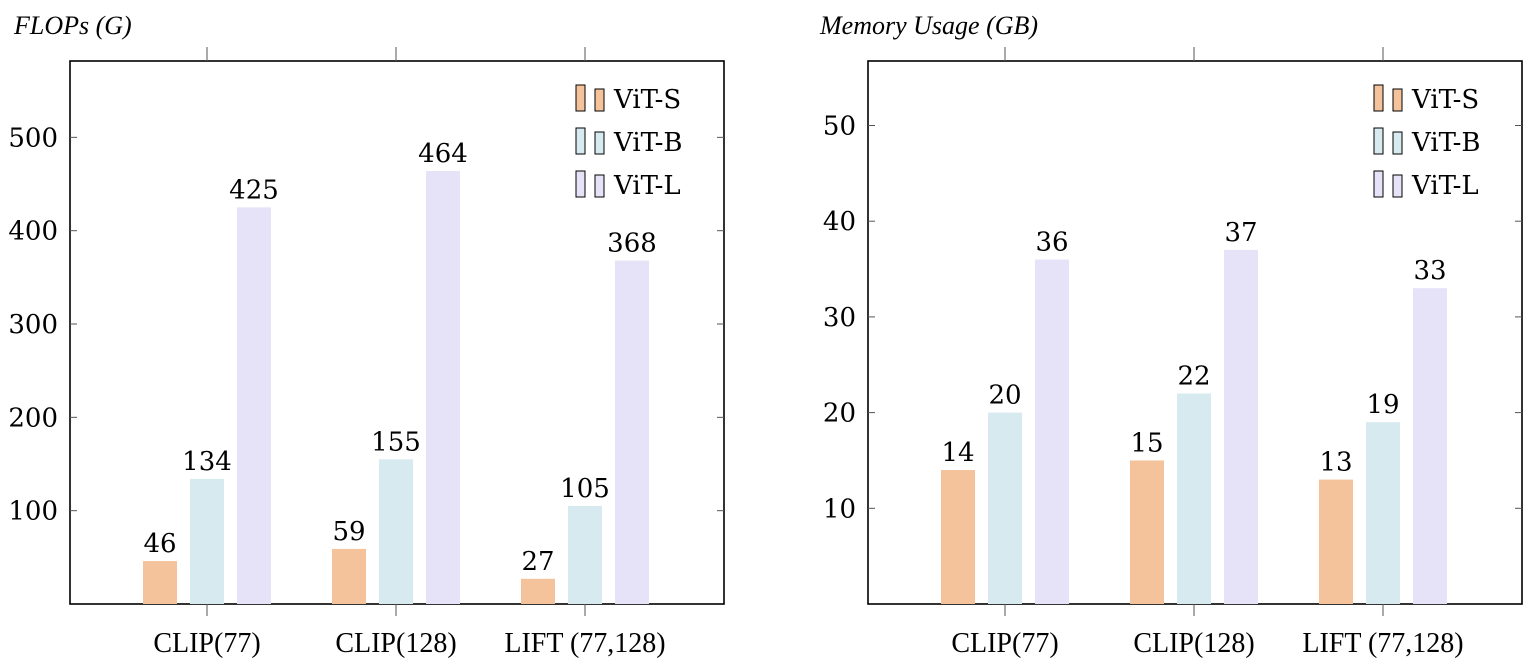 Image resolution: width=1531 pixels, height=666 pixels. What do you see at coordinates (1051, 242) in the screenshot?
I see `data-label: 36` at bounding box center [1051, 242].